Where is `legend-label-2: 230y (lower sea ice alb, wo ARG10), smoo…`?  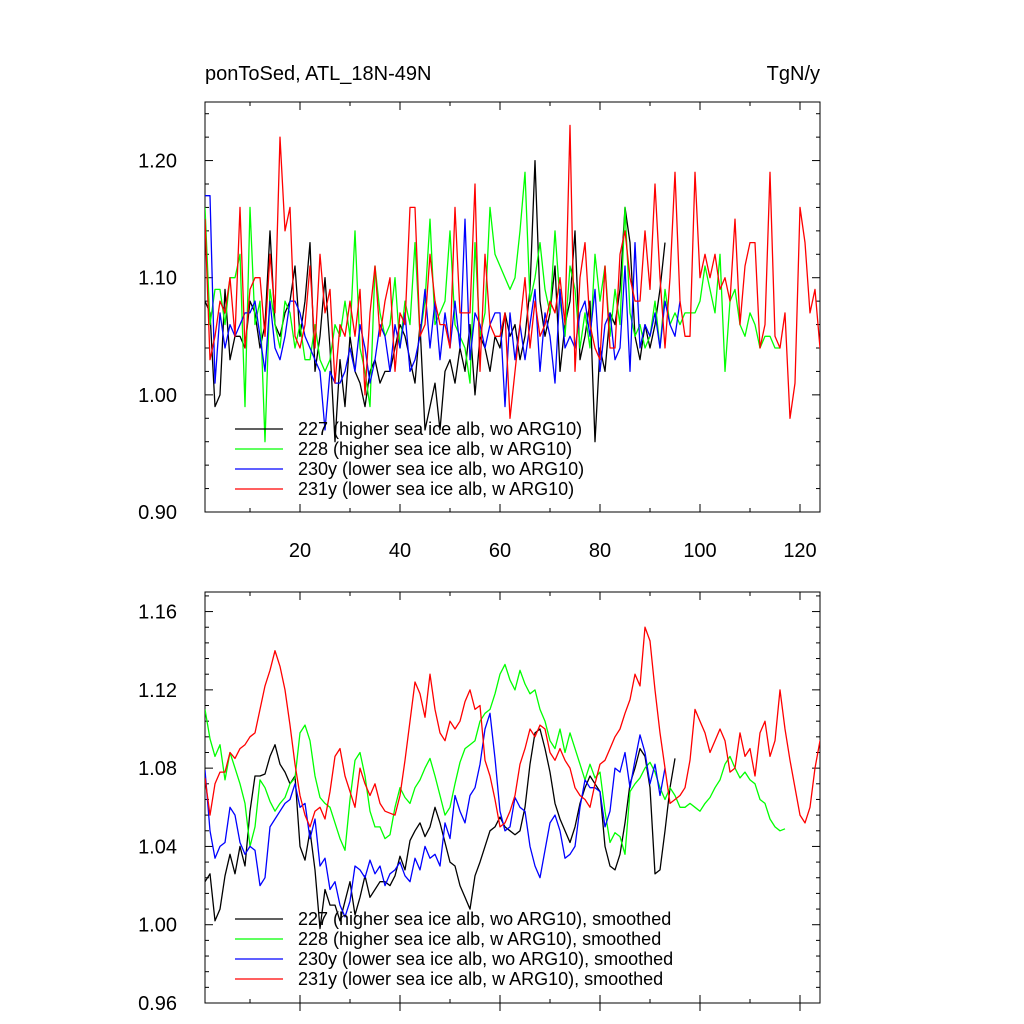
legend-label-2: 230y (lower sea ice alb, wo ARG10), smoo… is located at coordinates (485, 959).